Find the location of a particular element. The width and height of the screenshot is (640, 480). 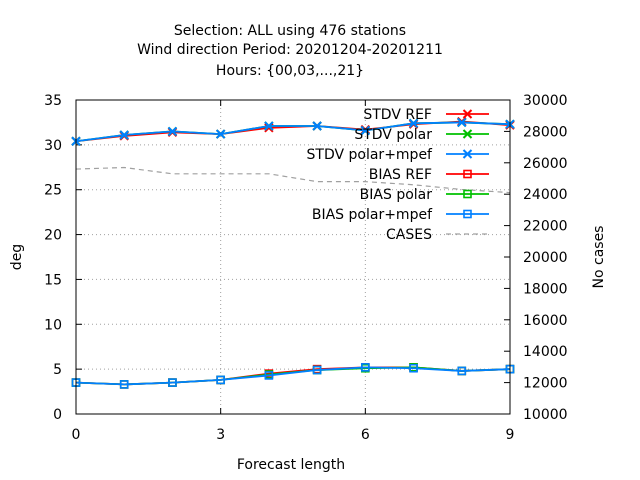

legend-label: BIAS polar is located at coordinates (396, 195).